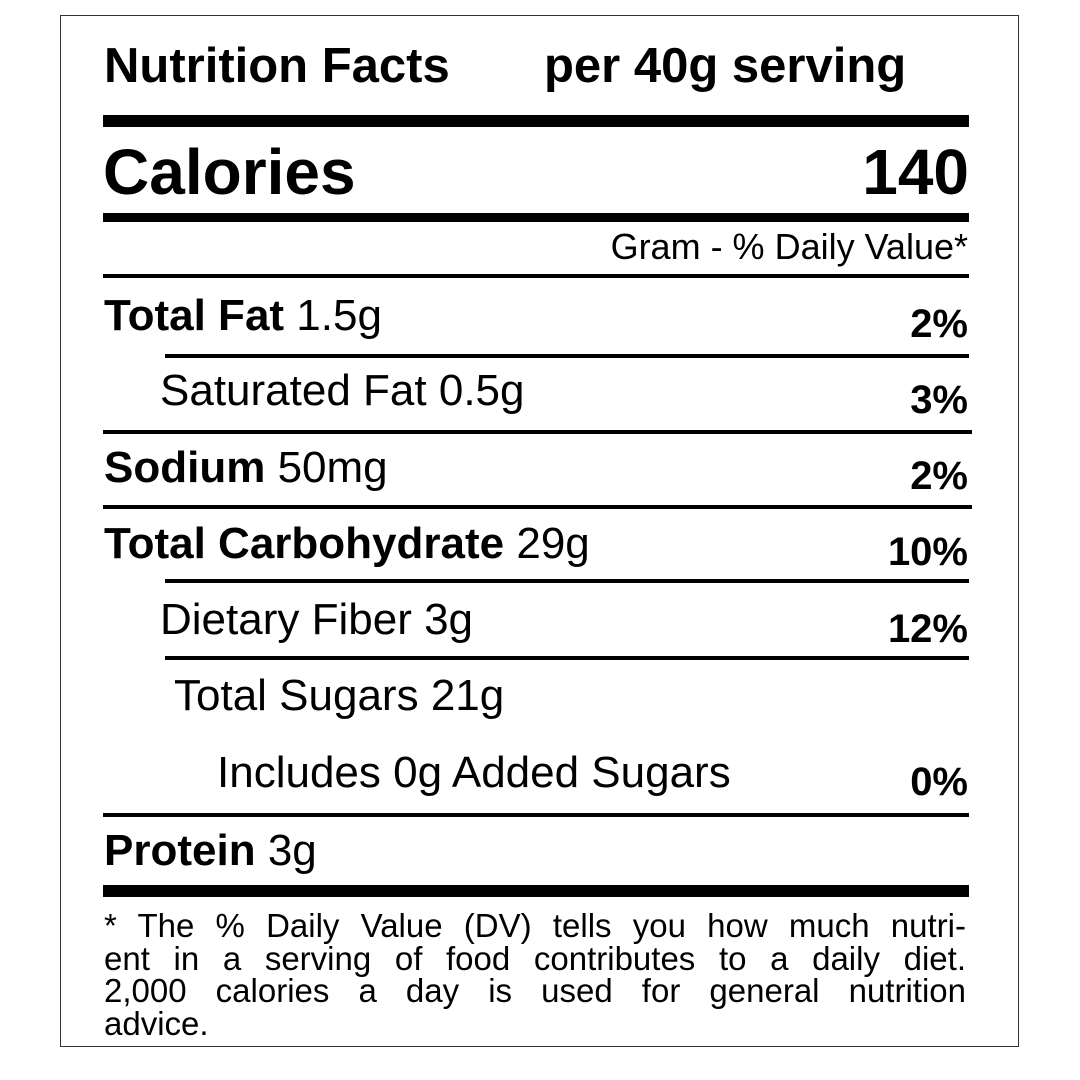  What do you see at coordinates (277, 66) in the screenshot?
I see `label-title: Nutrition Facts` at bounding box center [277, 66].